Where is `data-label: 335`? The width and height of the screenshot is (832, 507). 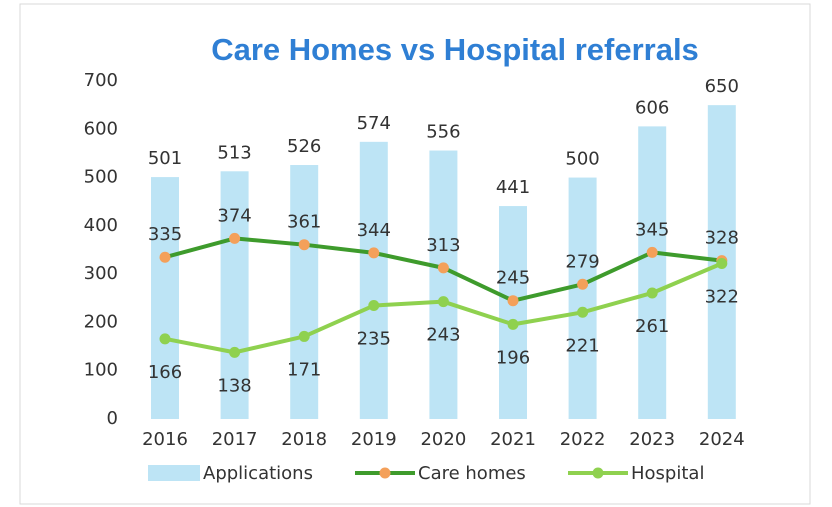
data-label: 335 is located at coordinates (165, 234).